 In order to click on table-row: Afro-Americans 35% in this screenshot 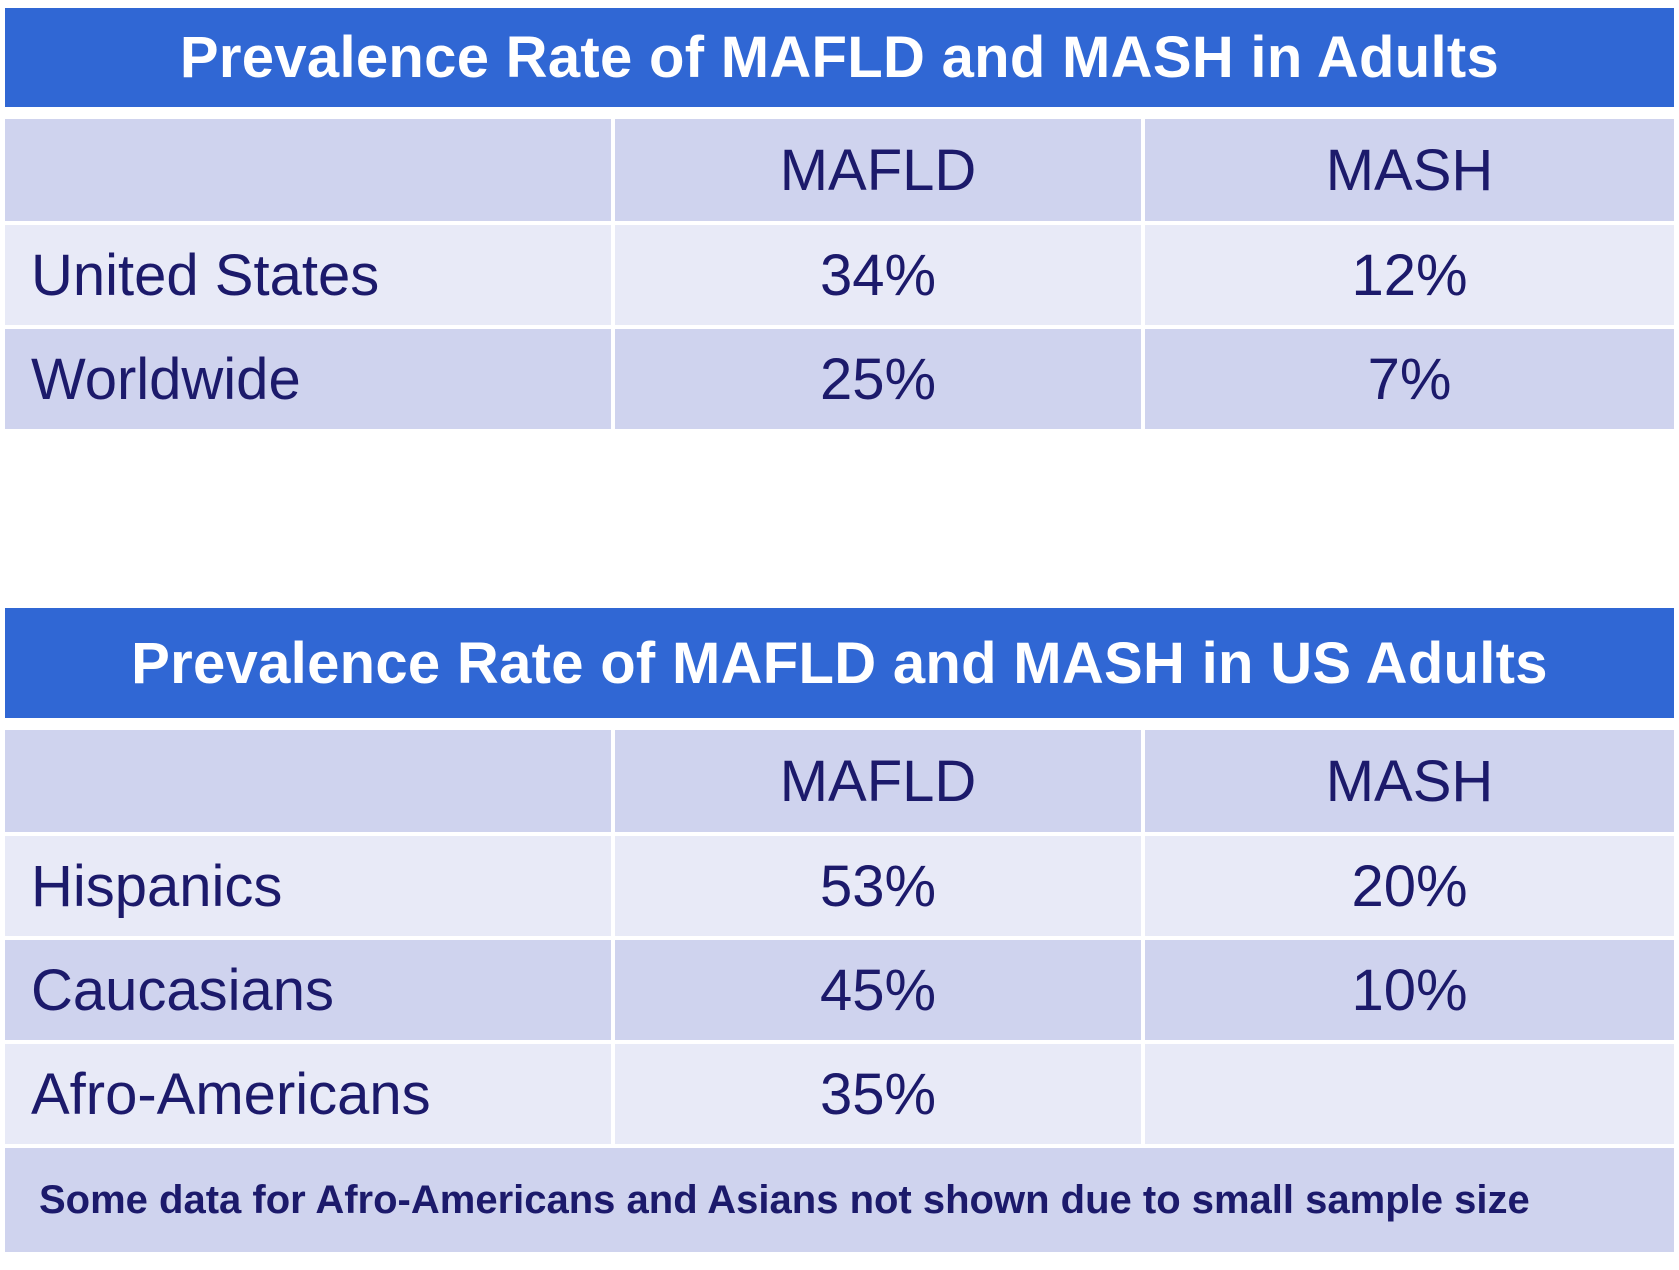, I will do `click(839, 1094)`.